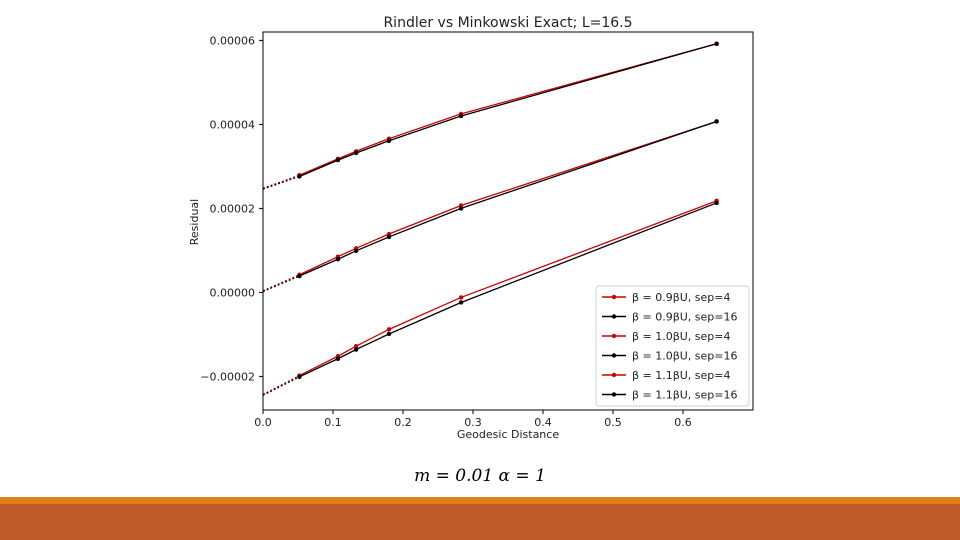 This screenshot has width=960, height=540. Describe the element at coordinates (684, 356) in the screenshot. I see `legend-label: β = 1.0βU, sep=16` at that location.